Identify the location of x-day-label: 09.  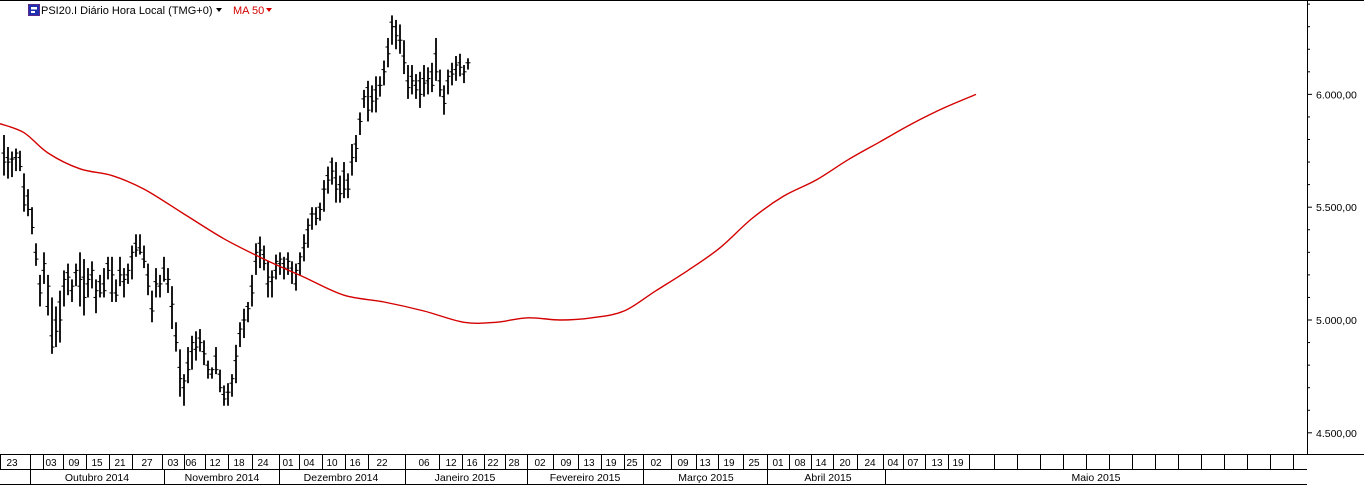
(566, 463).